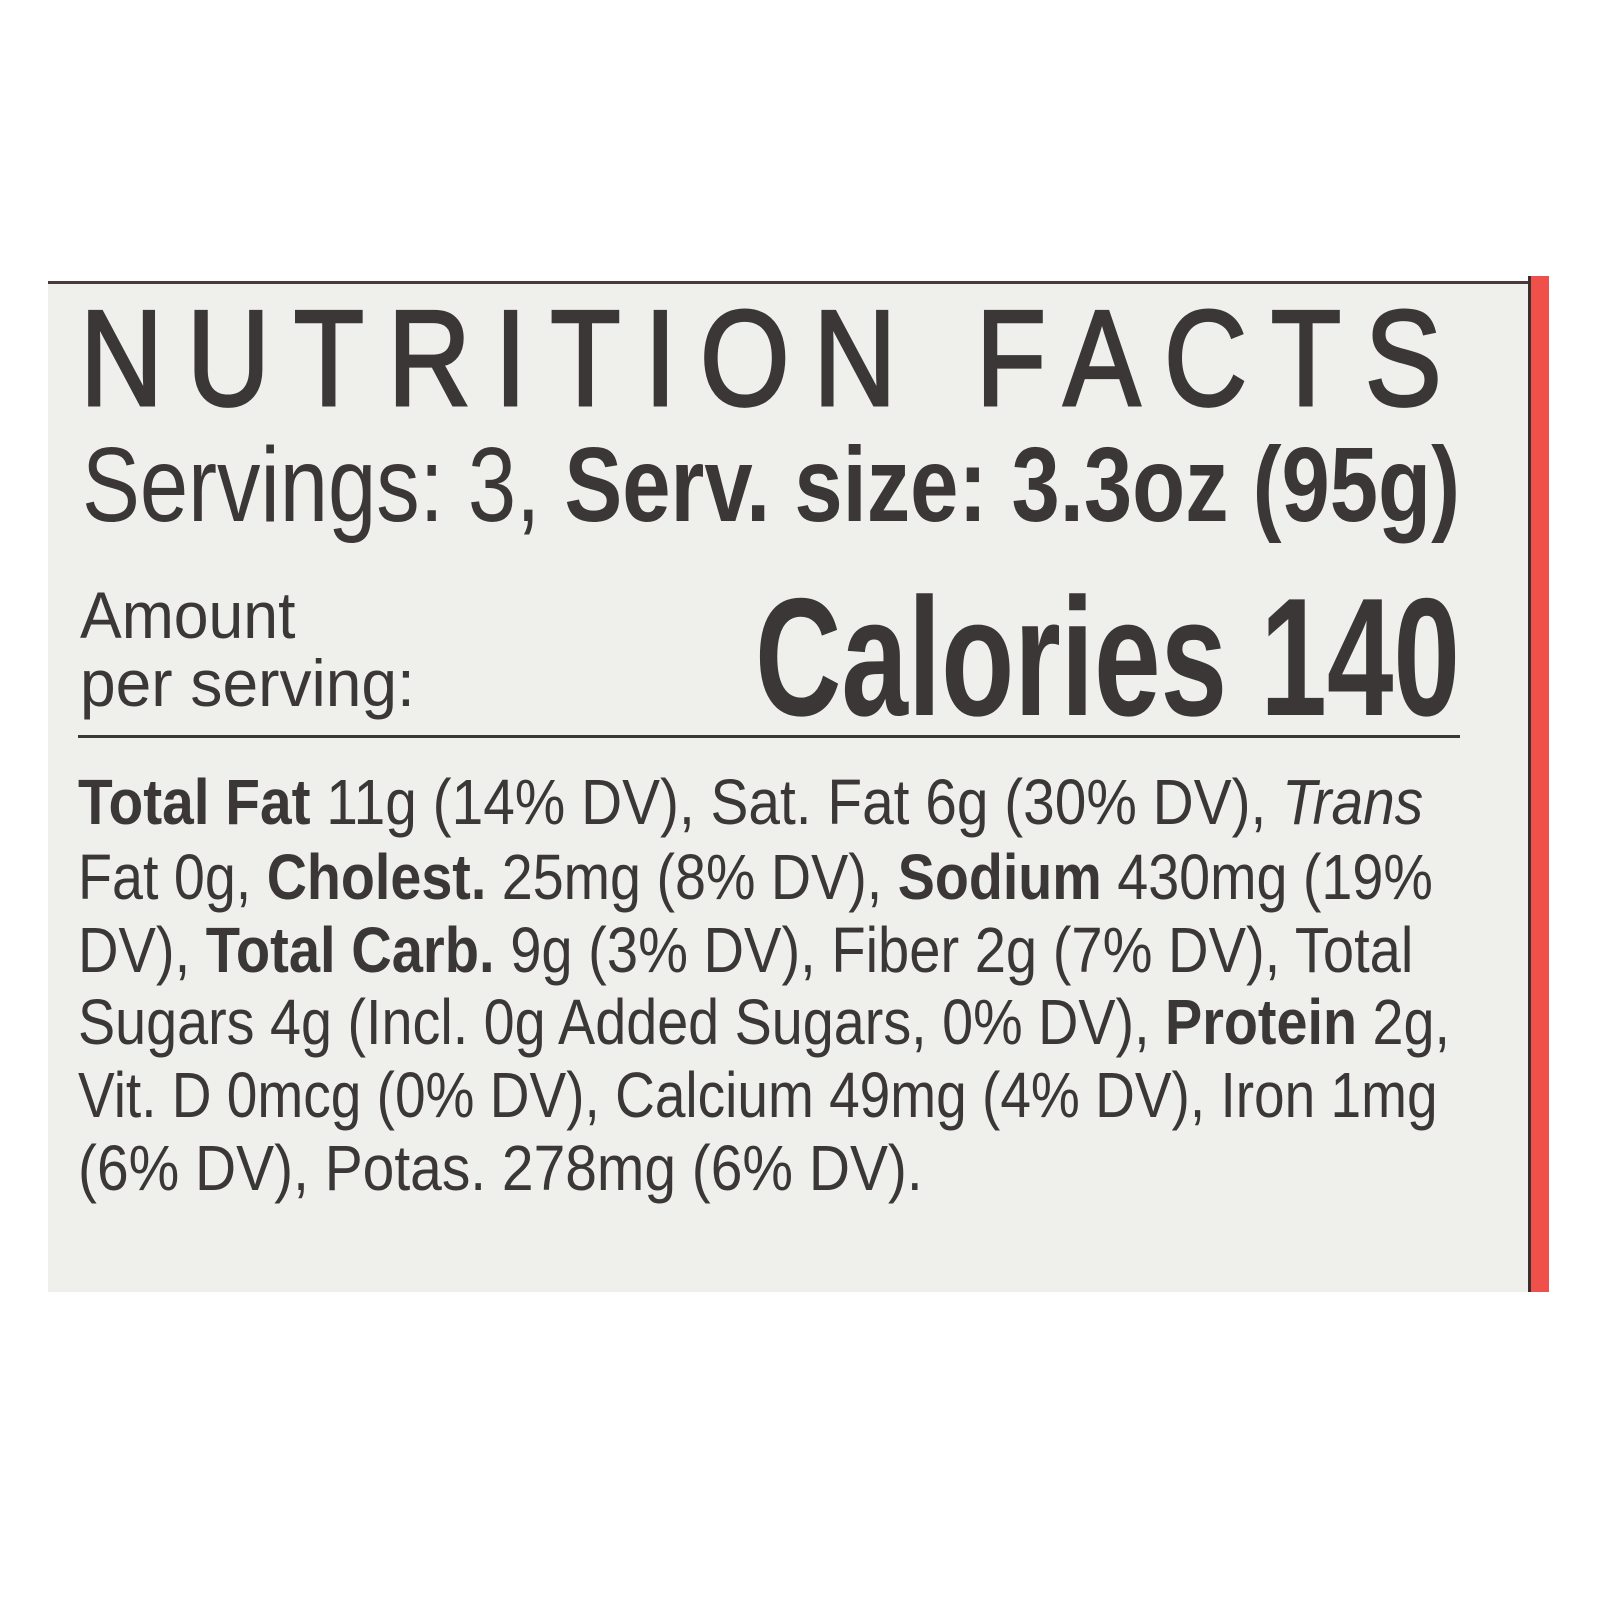  I want to click on calories: Calories 140, so click(1107, 657).